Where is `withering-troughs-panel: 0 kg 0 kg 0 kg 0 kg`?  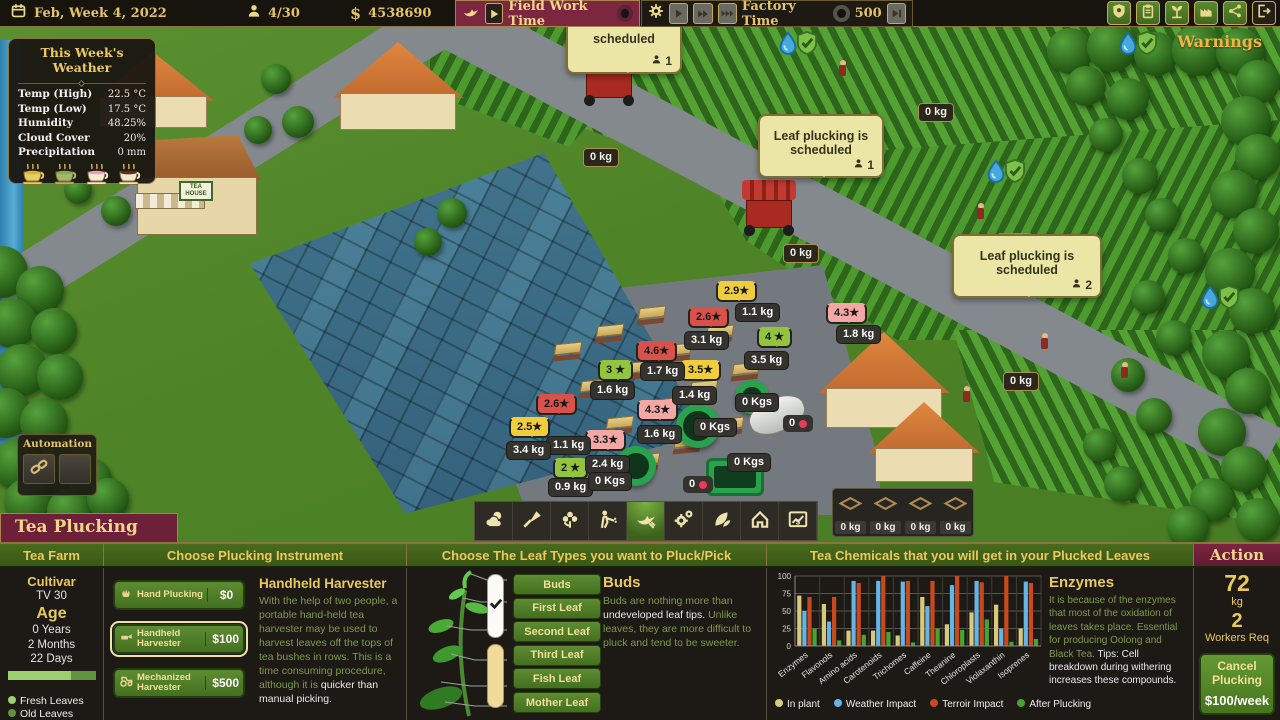 withering-troughs-panel: 0 kg 0 kg 0 kg 0 kg is located at coordinates (903, 512).